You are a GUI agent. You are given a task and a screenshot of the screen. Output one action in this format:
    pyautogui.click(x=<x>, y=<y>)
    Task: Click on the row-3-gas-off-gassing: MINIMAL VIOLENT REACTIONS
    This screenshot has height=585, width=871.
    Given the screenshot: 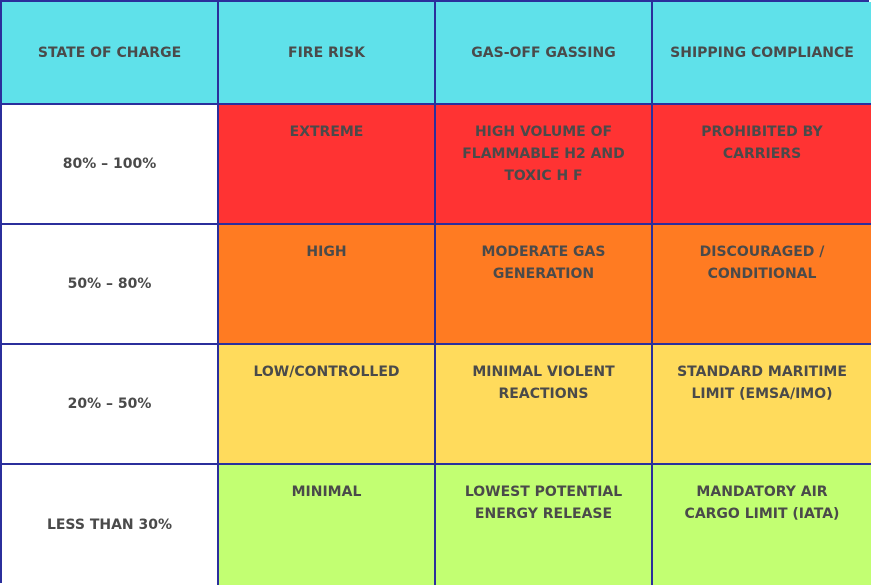 What is the action you would take?
    pyautogui.click(x=544, y=405)
    